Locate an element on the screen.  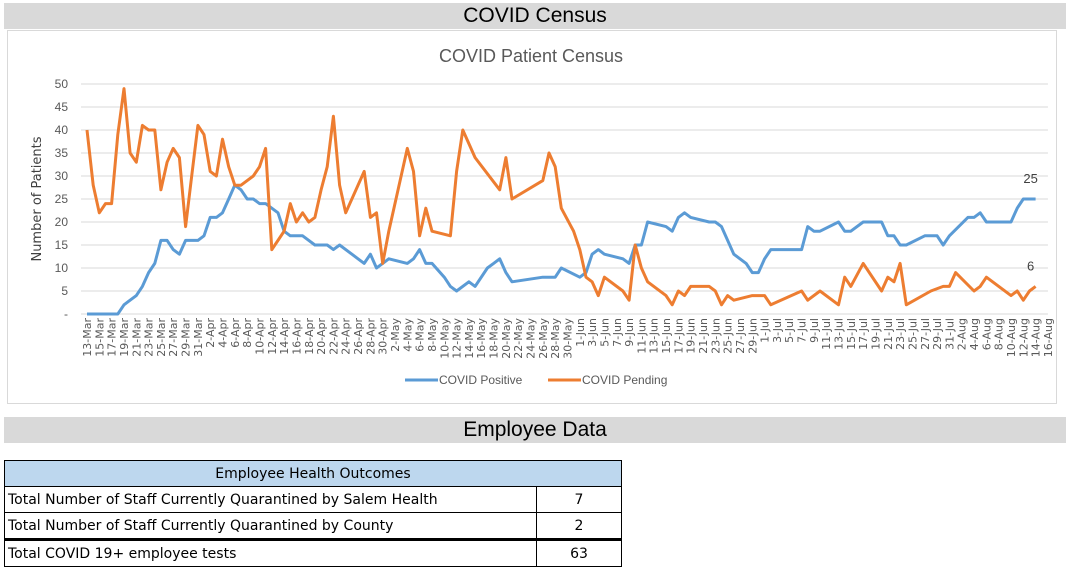
x-tick-label: 25-Mar is located at coordinates (161, 337).